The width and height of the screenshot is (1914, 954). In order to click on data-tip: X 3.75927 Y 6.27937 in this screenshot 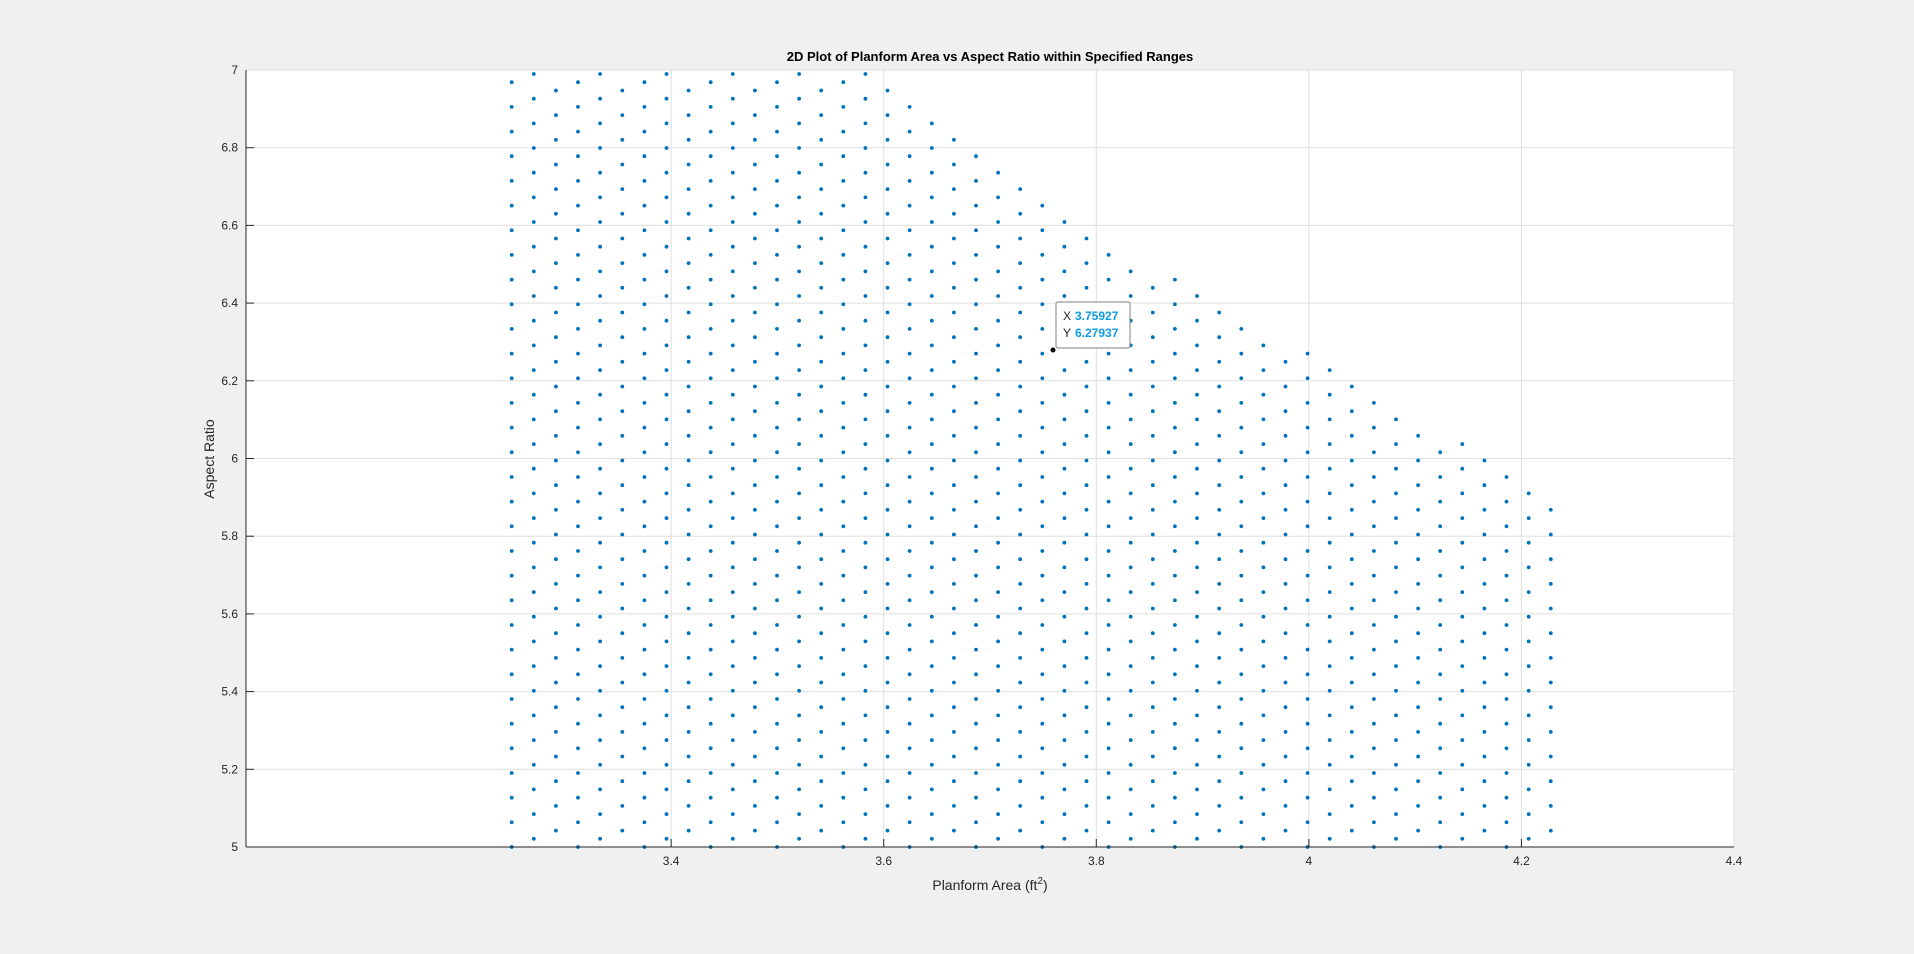, I will do `click(1090, 327)`.